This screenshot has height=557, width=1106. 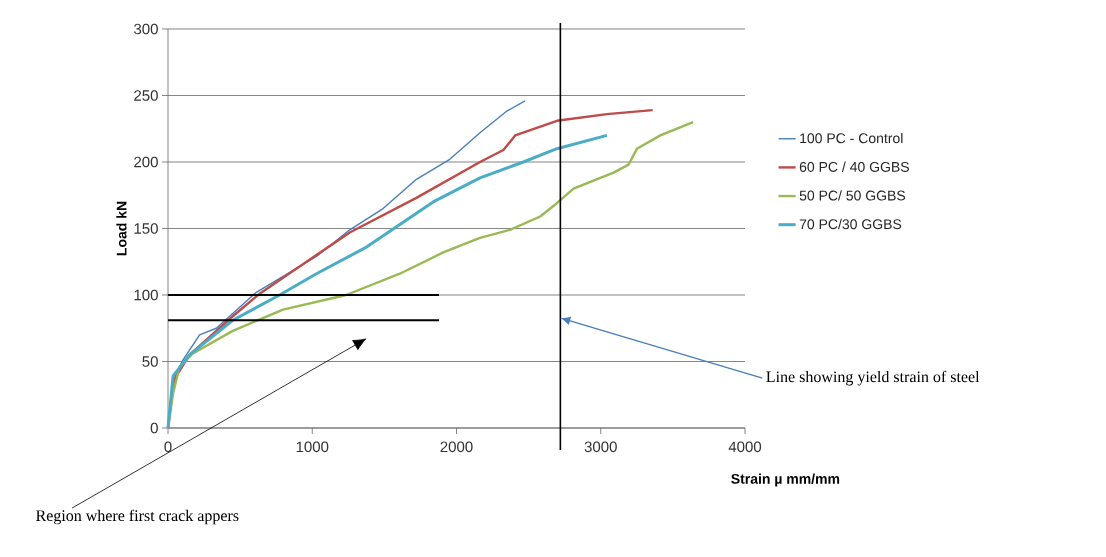 What do you see at coordinates (873, 378) in the screenshot?
I see `ref-line-label: Line showing yield strain of steel` at bounding box center [873, 378].